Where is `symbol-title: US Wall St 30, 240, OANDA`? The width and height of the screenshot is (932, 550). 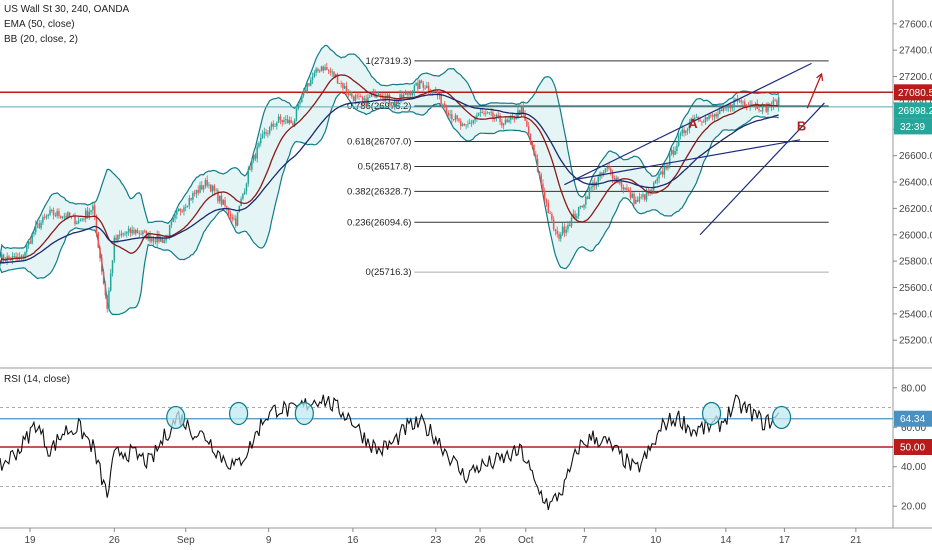 symbol-title: US Wall St 30, 240, OANDA is located at coordinates (67, 9).